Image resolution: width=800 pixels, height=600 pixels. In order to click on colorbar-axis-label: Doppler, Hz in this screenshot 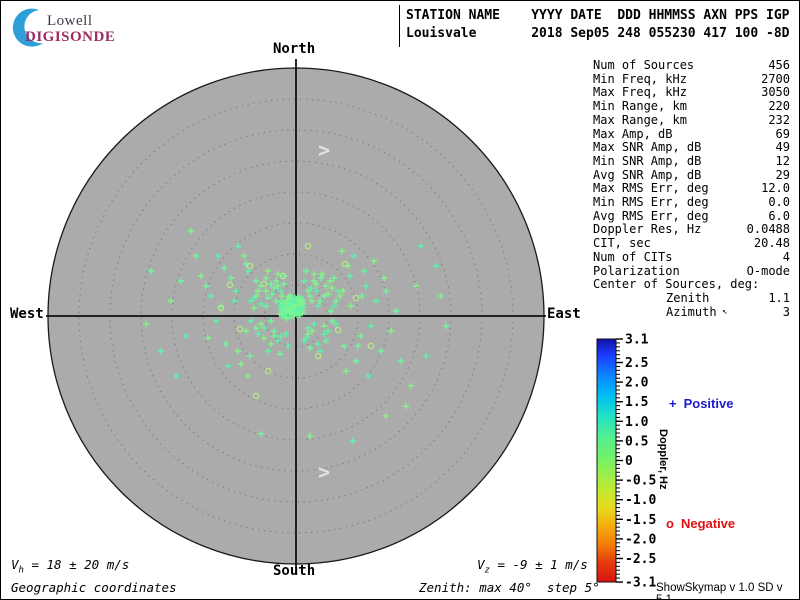, I will do `click(663, 459)`.